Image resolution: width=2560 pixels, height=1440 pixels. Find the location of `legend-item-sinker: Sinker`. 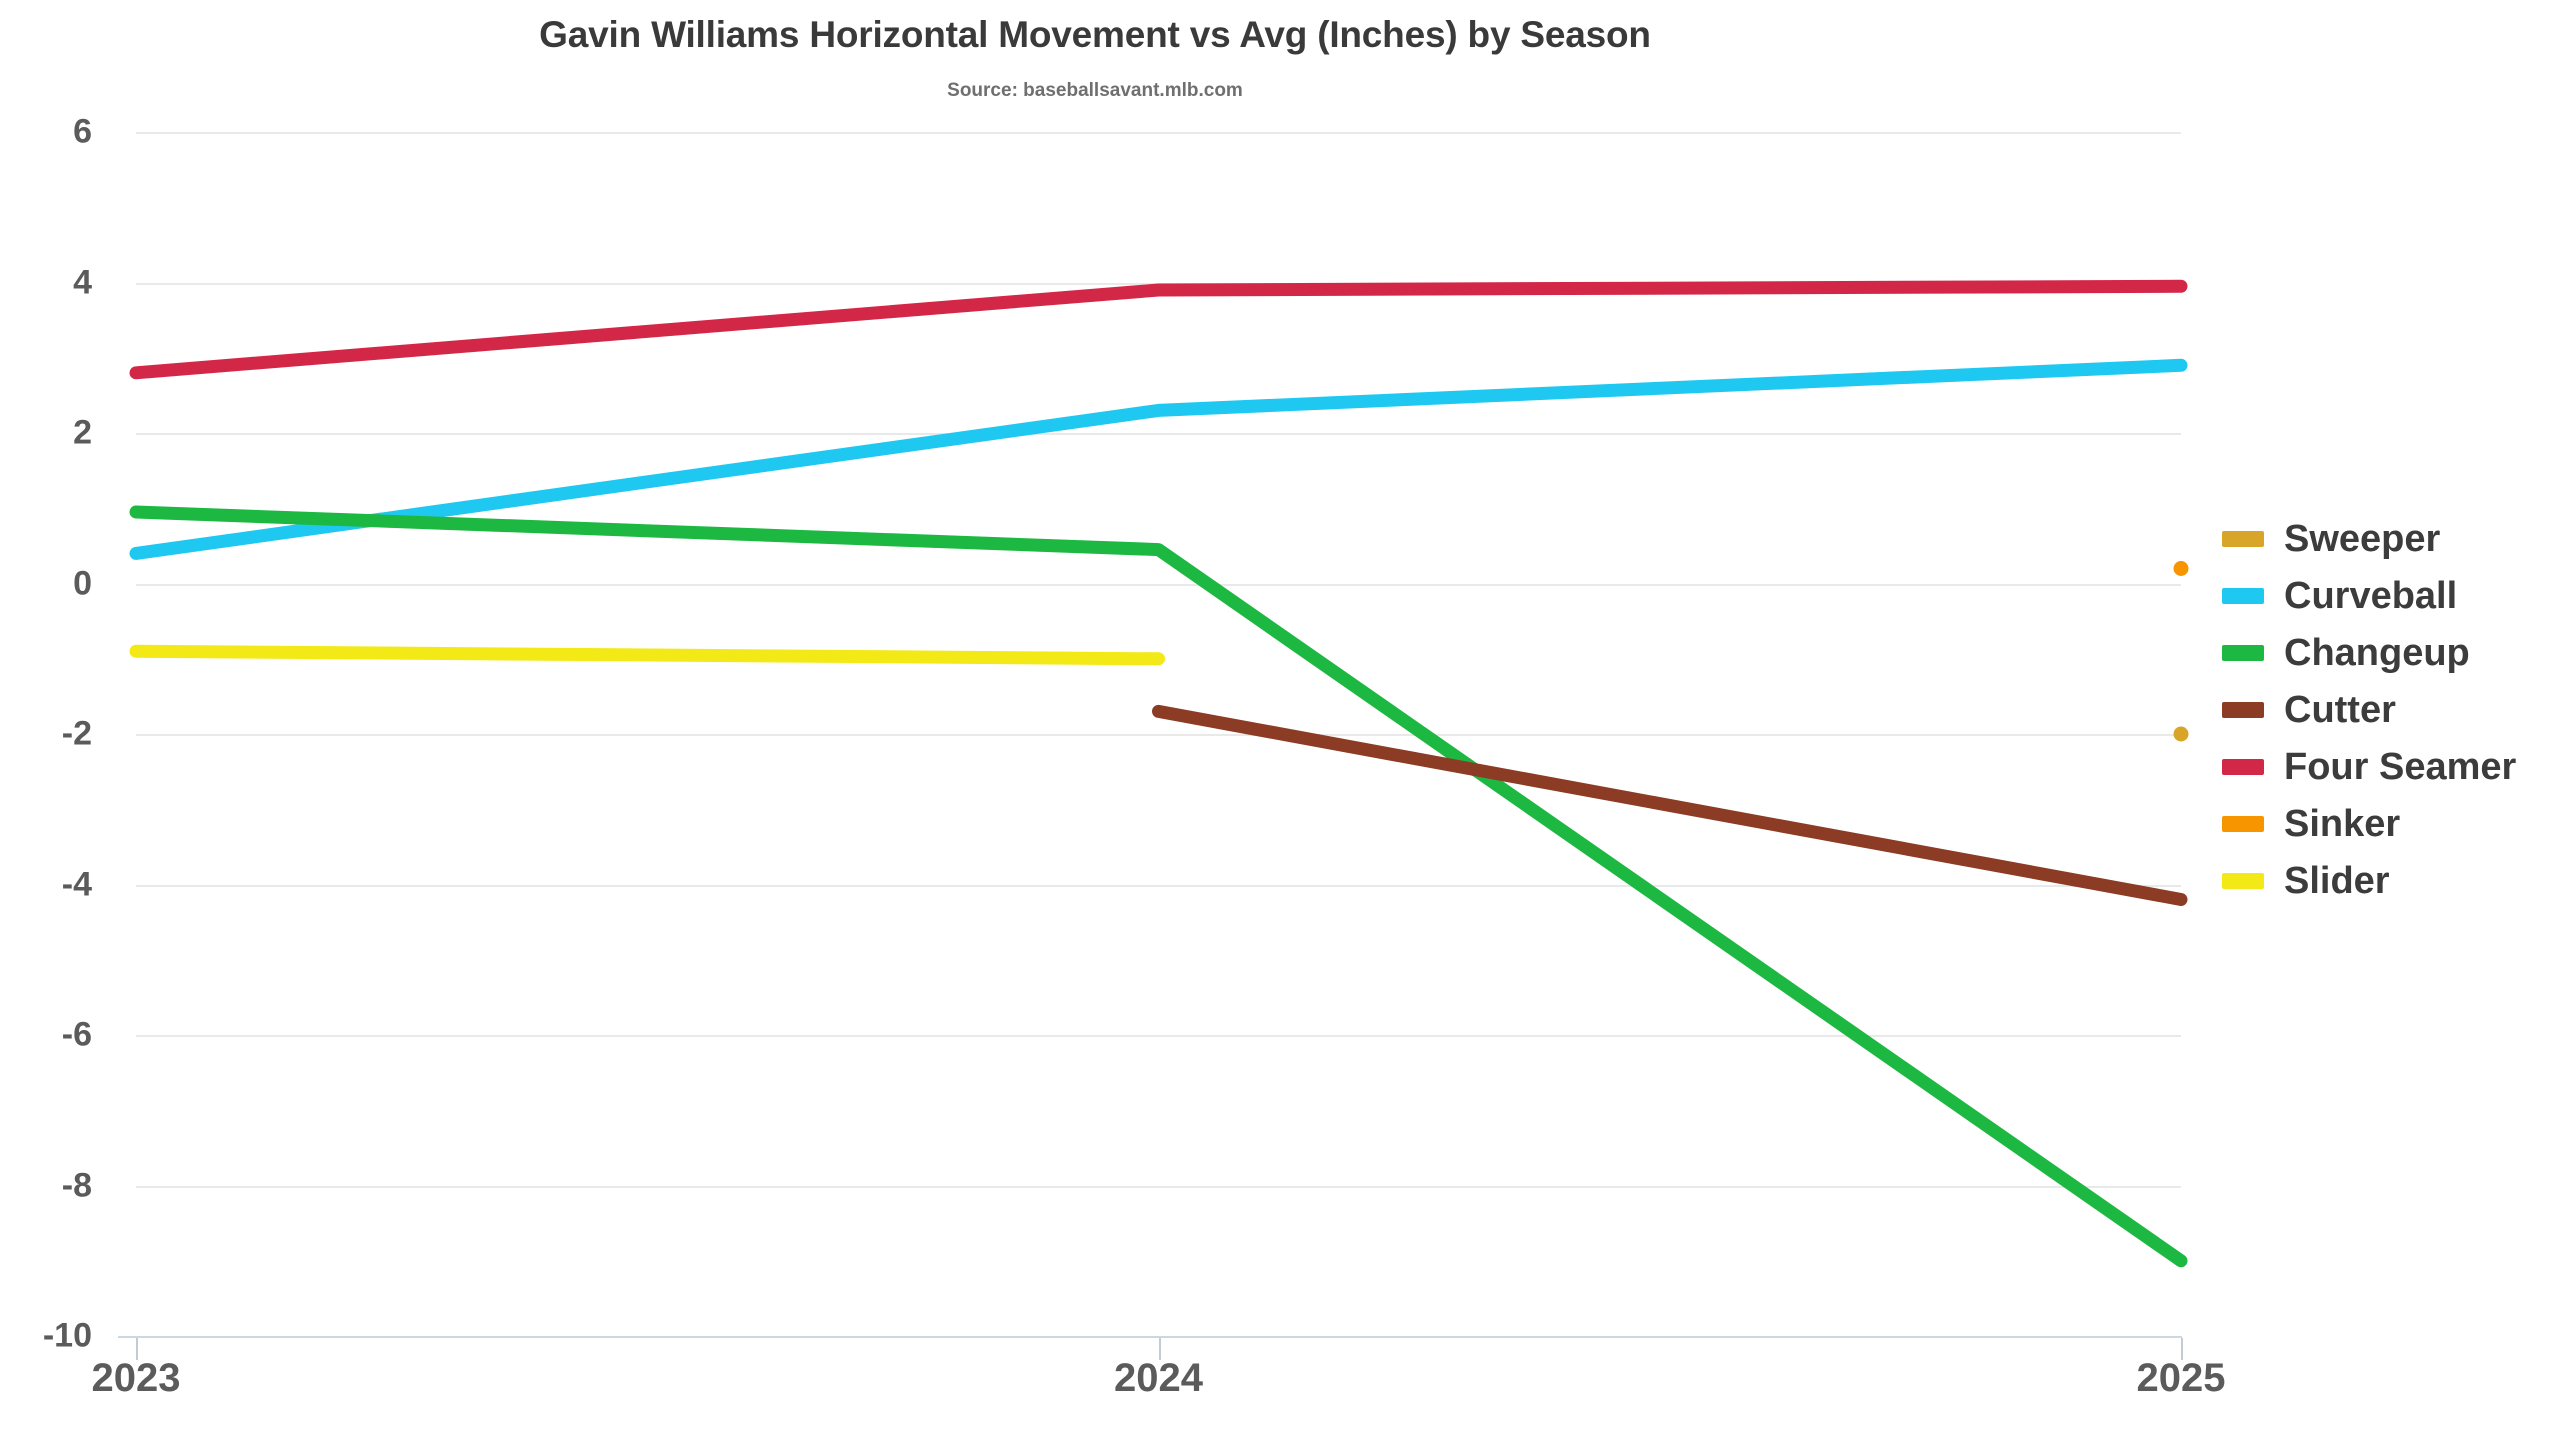

legend-item-sinker: Sinker is located at coordinates (2387, 823).